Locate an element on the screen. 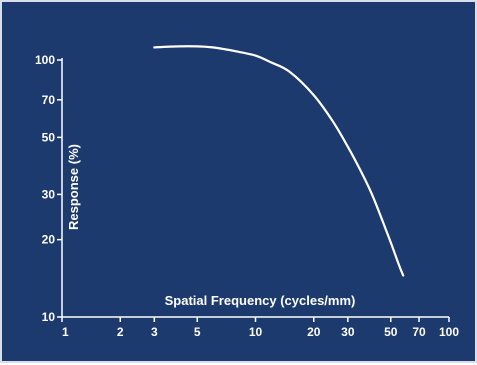  x-tick-label: 100 is located at coordinates (449, 332).